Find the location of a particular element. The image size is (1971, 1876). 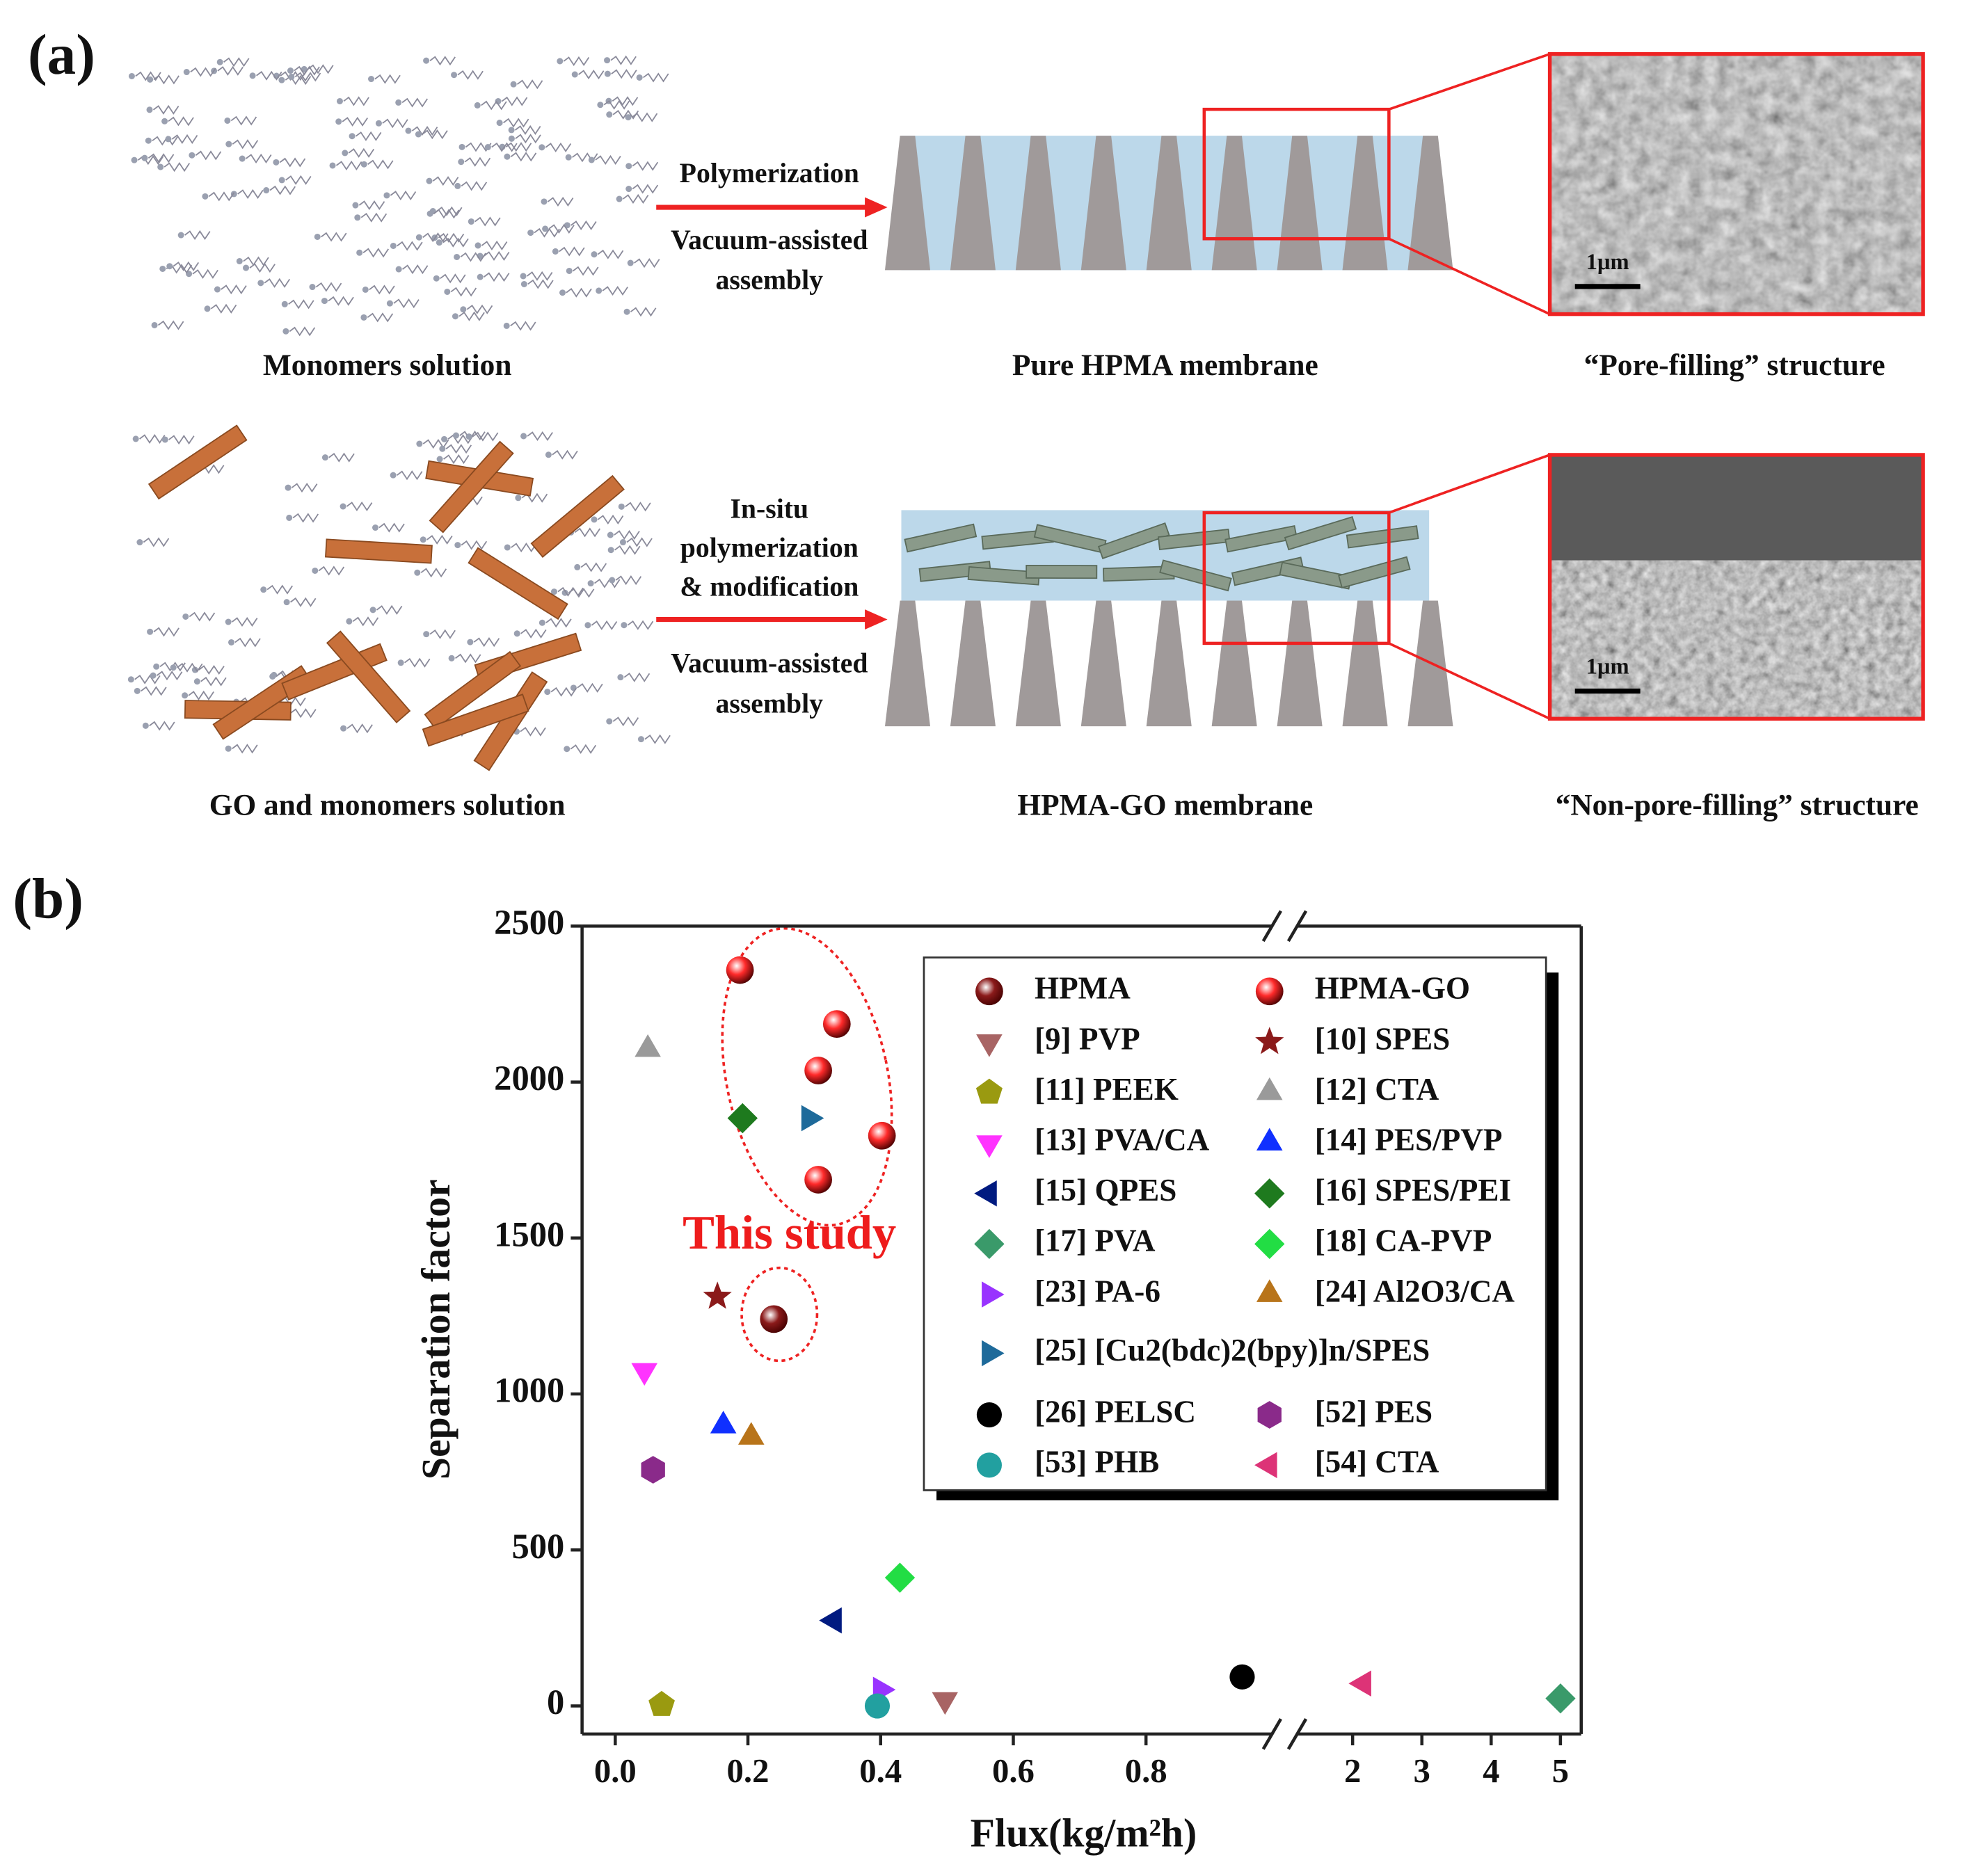

legend-label: [14] PES/PVP is located at coordinates (1409, 1139).